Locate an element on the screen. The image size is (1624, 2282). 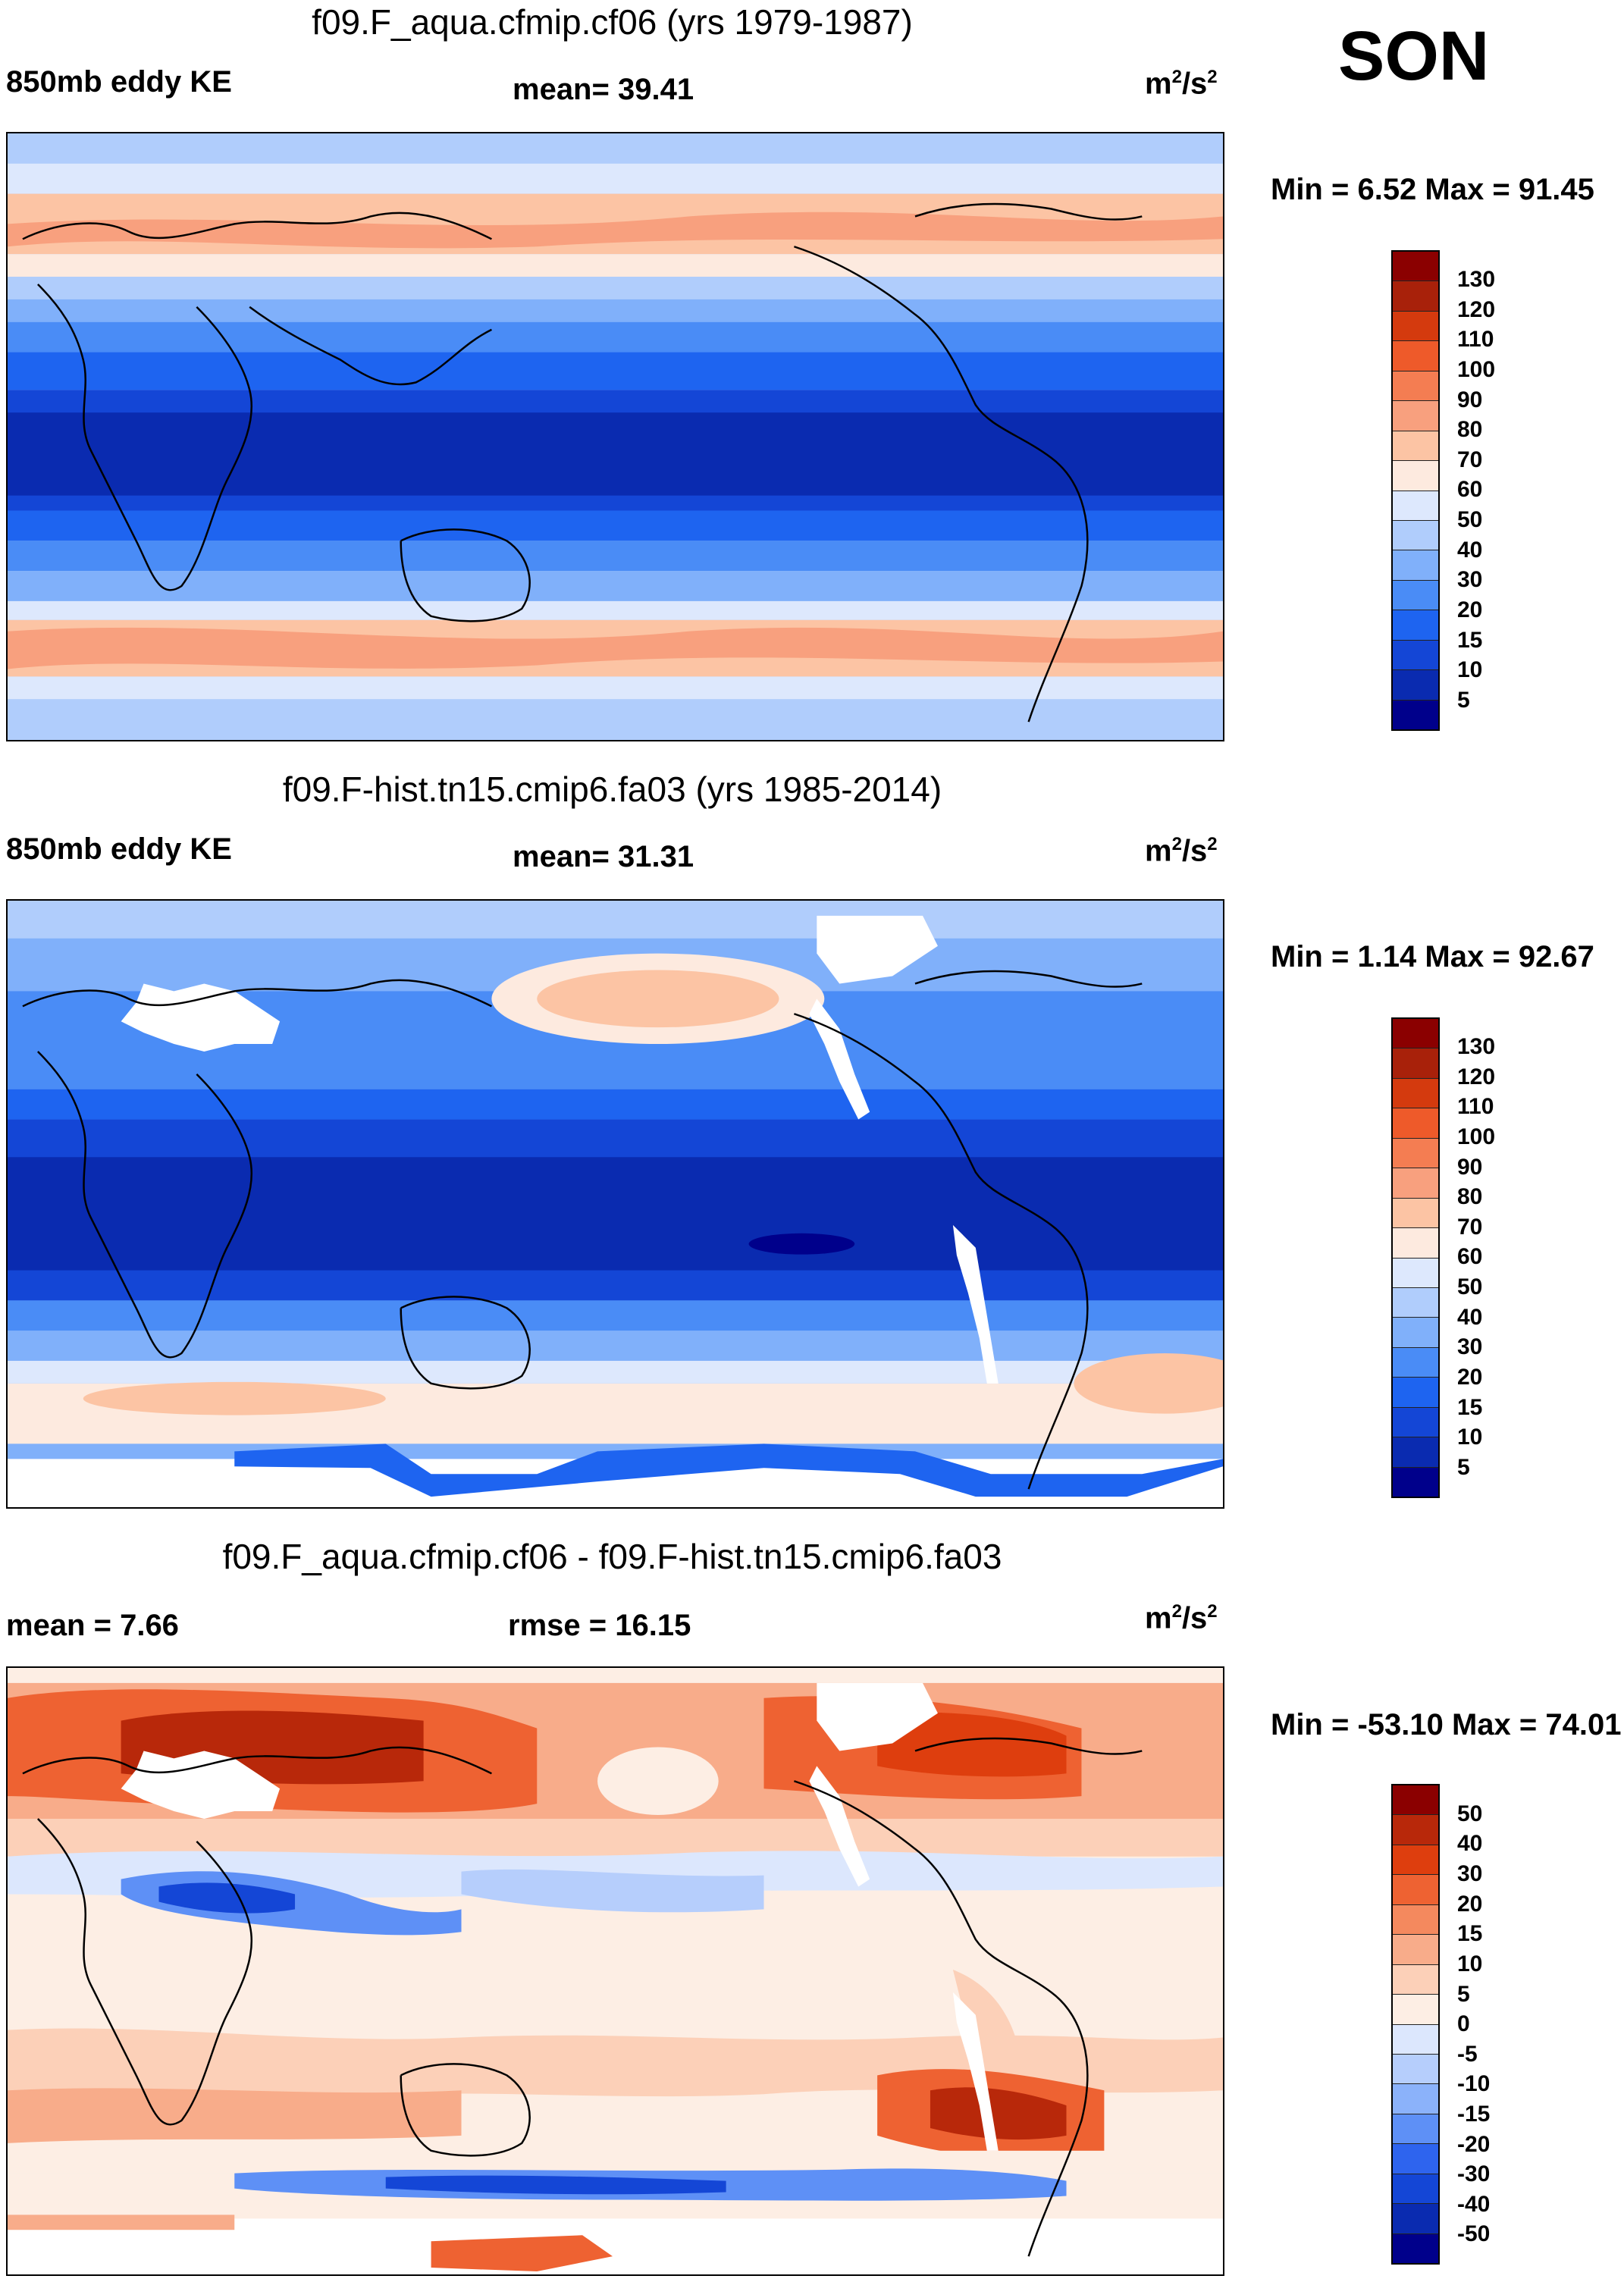
panel1-mean: mean= 39.41 is located at coordinates (603, 89).